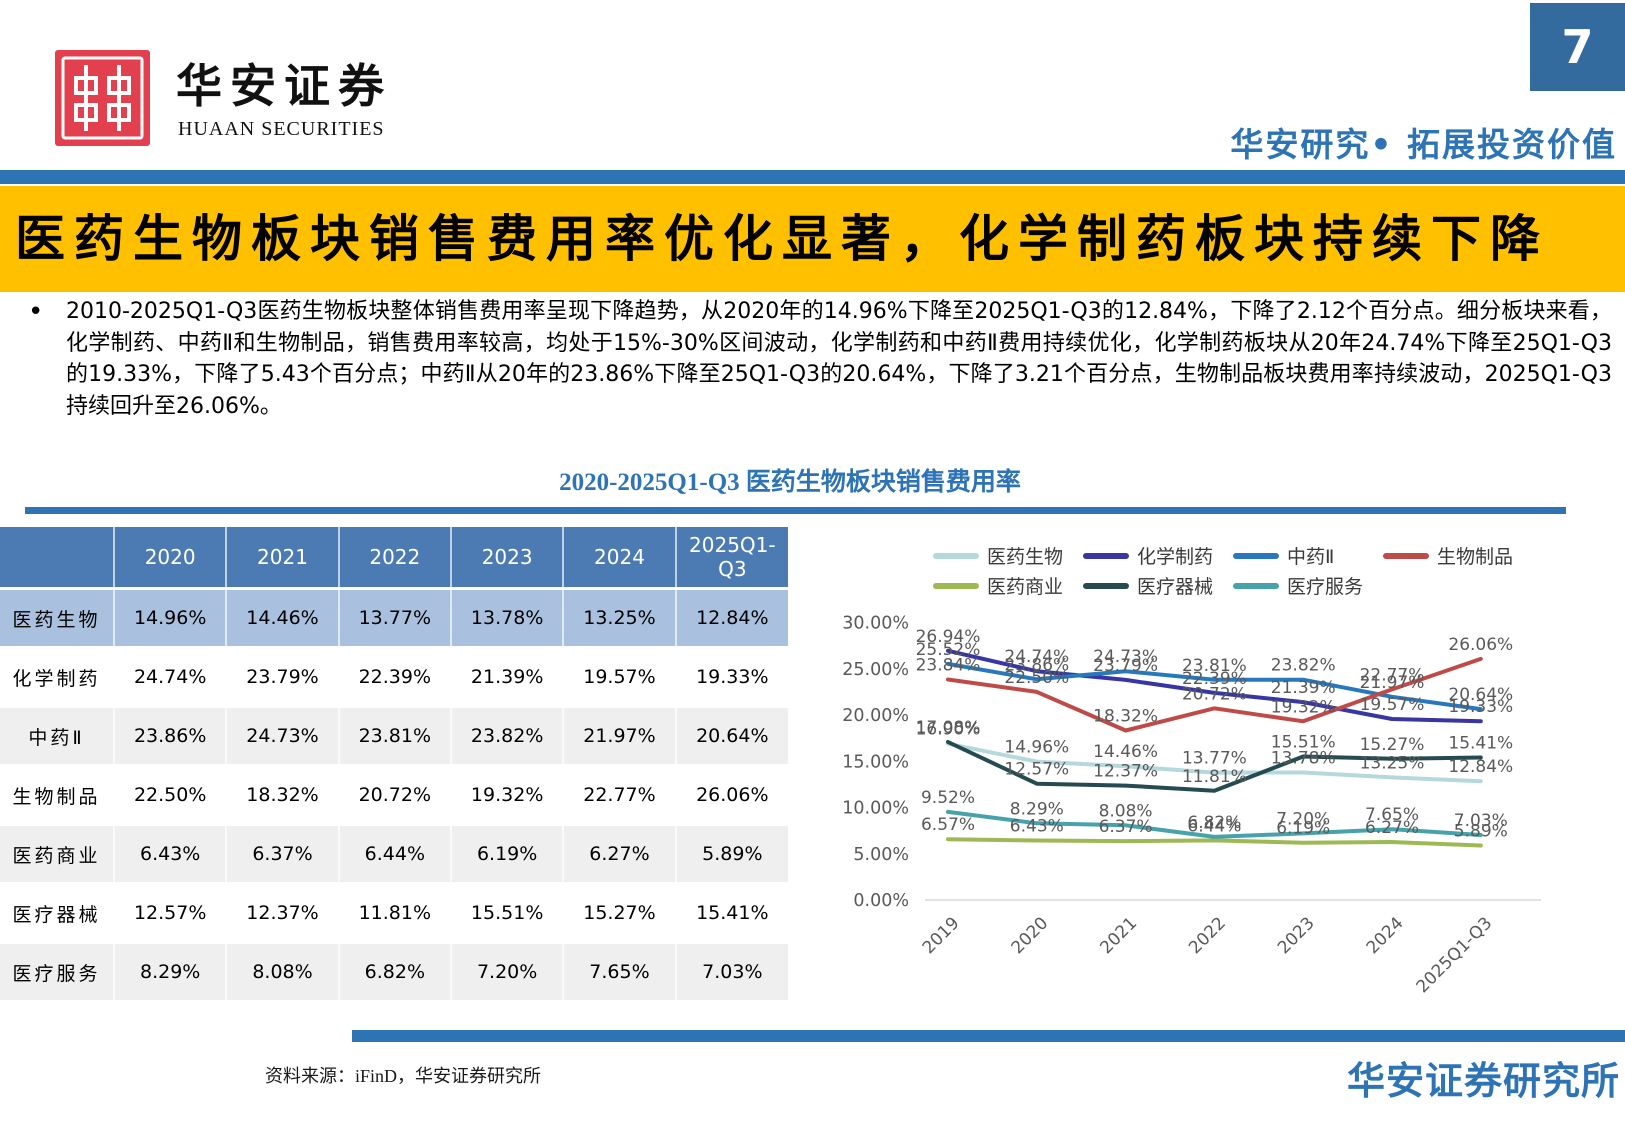  Describe the element at coordinates (1303, 688) in the screenshot. I see `data-label: 21.39%` at that location.